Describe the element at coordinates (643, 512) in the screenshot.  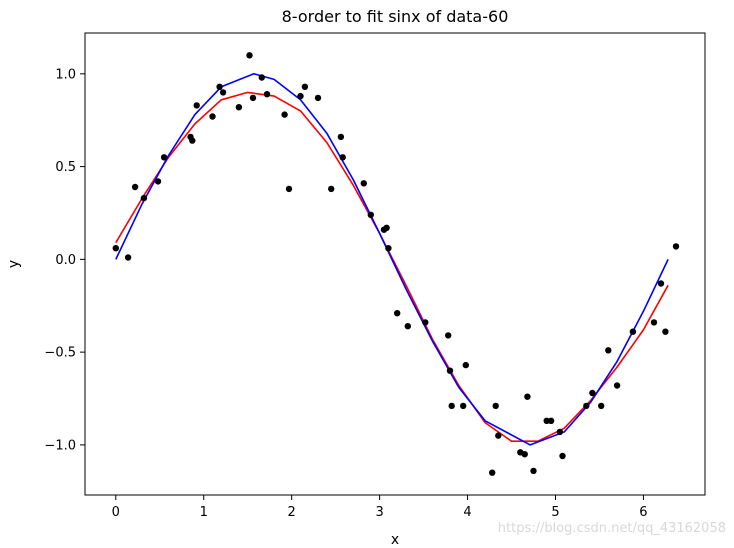
I see `x-tick-label: 6` at that location.